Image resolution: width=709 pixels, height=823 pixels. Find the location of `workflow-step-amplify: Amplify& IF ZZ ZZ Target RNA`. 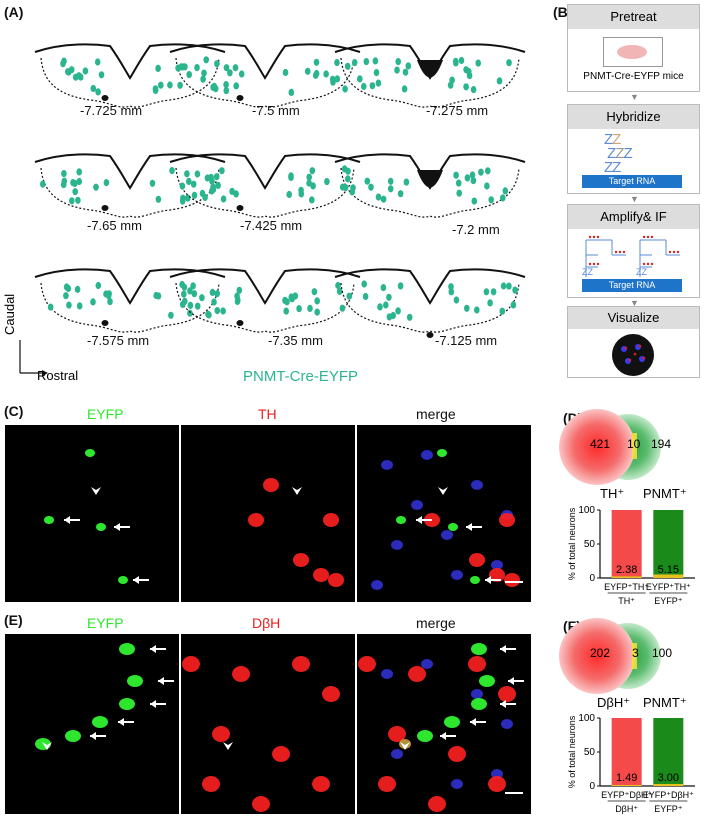

workflow-step-amplify: Amplify& IF ZZ ZZ Target RNA is located at coordinates (633, 251).